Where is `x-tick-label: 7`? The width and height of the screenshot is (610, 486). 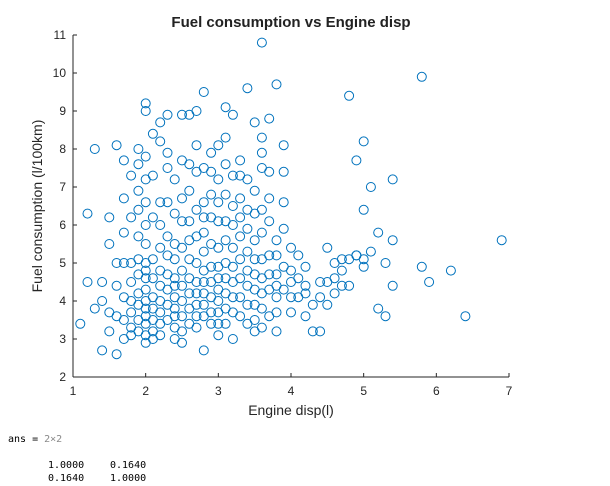
x-tick-label: 7 is located at coordinates (509, 391).